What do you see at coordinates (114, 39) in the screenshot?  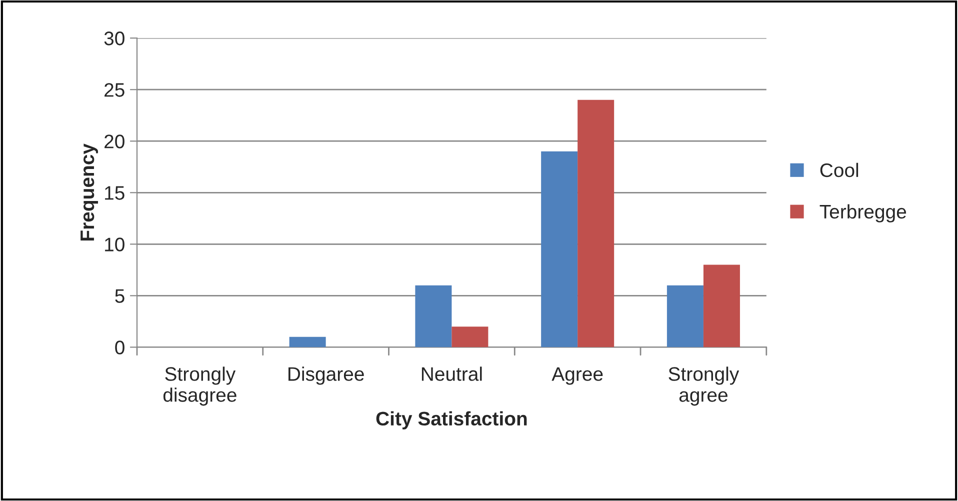 I see `y-tick-label: 30` at bounding box center [114, 39].